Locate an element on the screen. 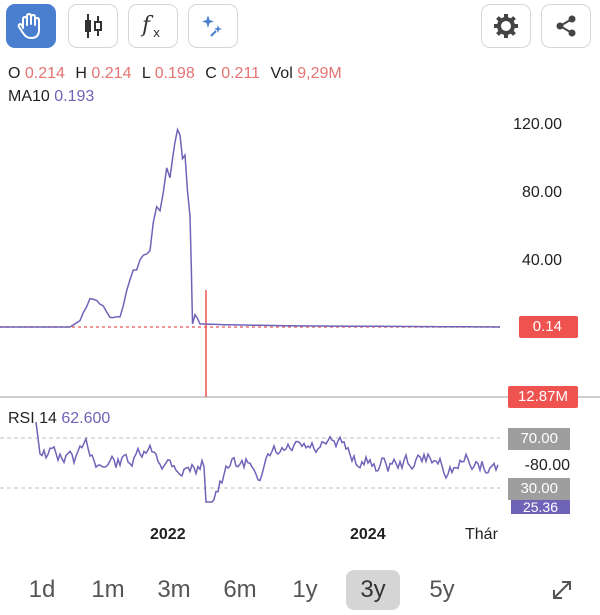 The image size is (600, 615). range-3y-button: 3y is located at coordinates (373, 590).